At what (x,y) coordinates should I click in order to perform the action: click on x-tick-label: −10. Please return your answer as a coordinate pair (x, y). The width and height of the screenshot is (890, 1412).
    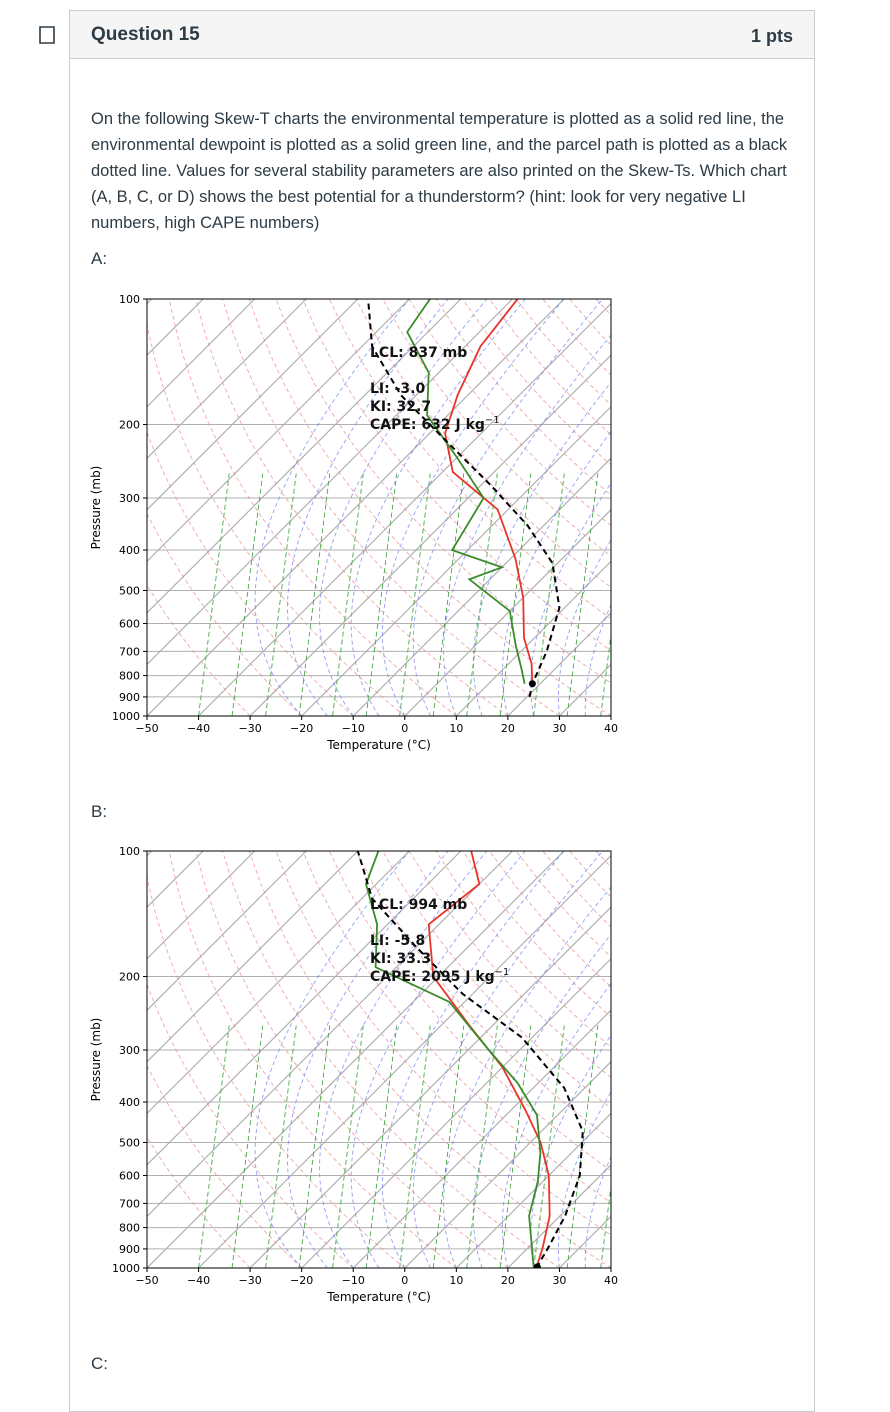
    Looking at the image, I should click on (353, 728).